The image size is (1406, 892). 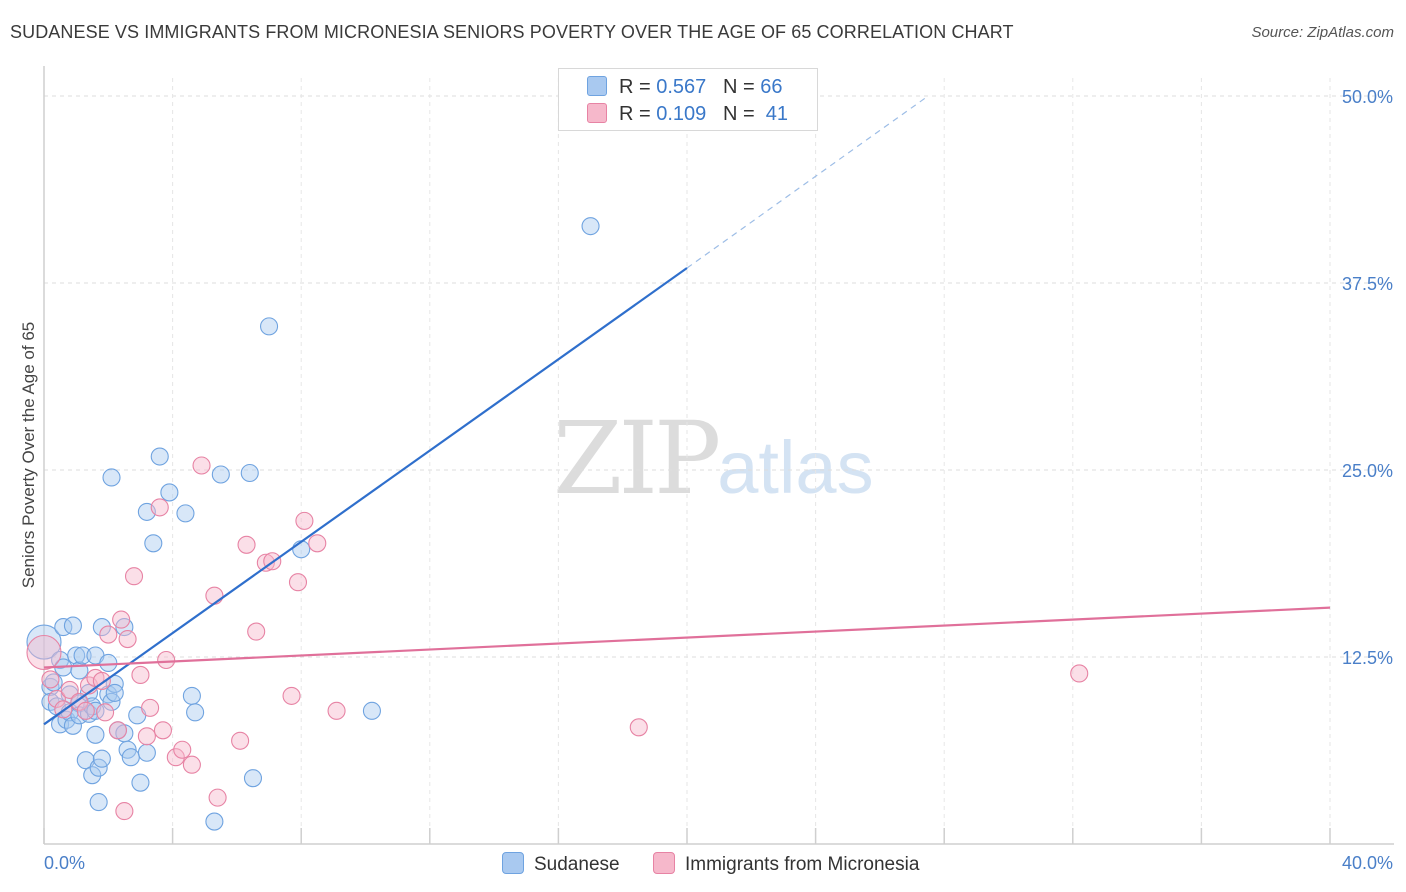 I want to click on series-legend-sudanese: Sudanese, so click(x=561, y=864).